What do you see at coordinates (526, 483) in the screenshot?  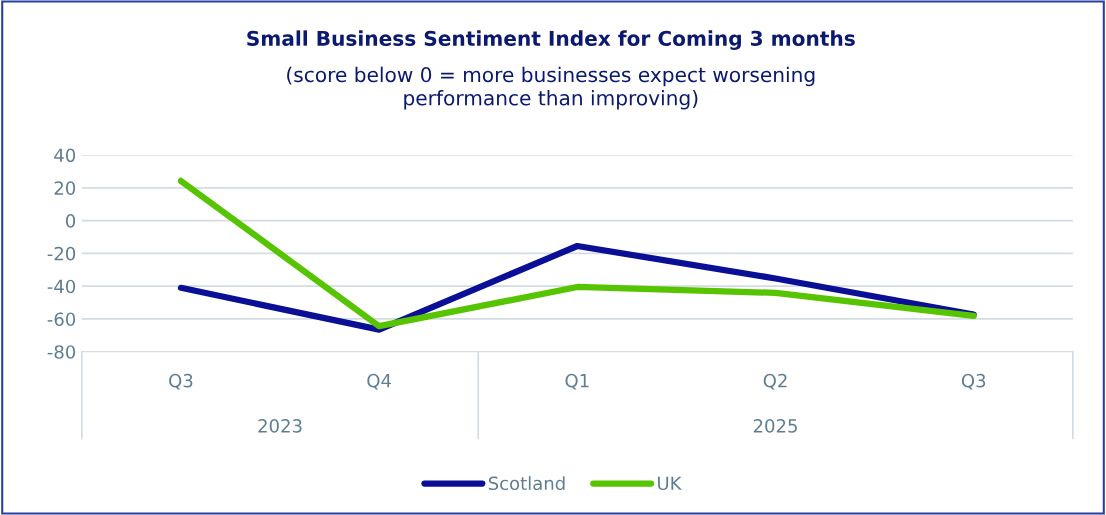 I see `legend-label: Scotland` at bounding box center [526, 483].